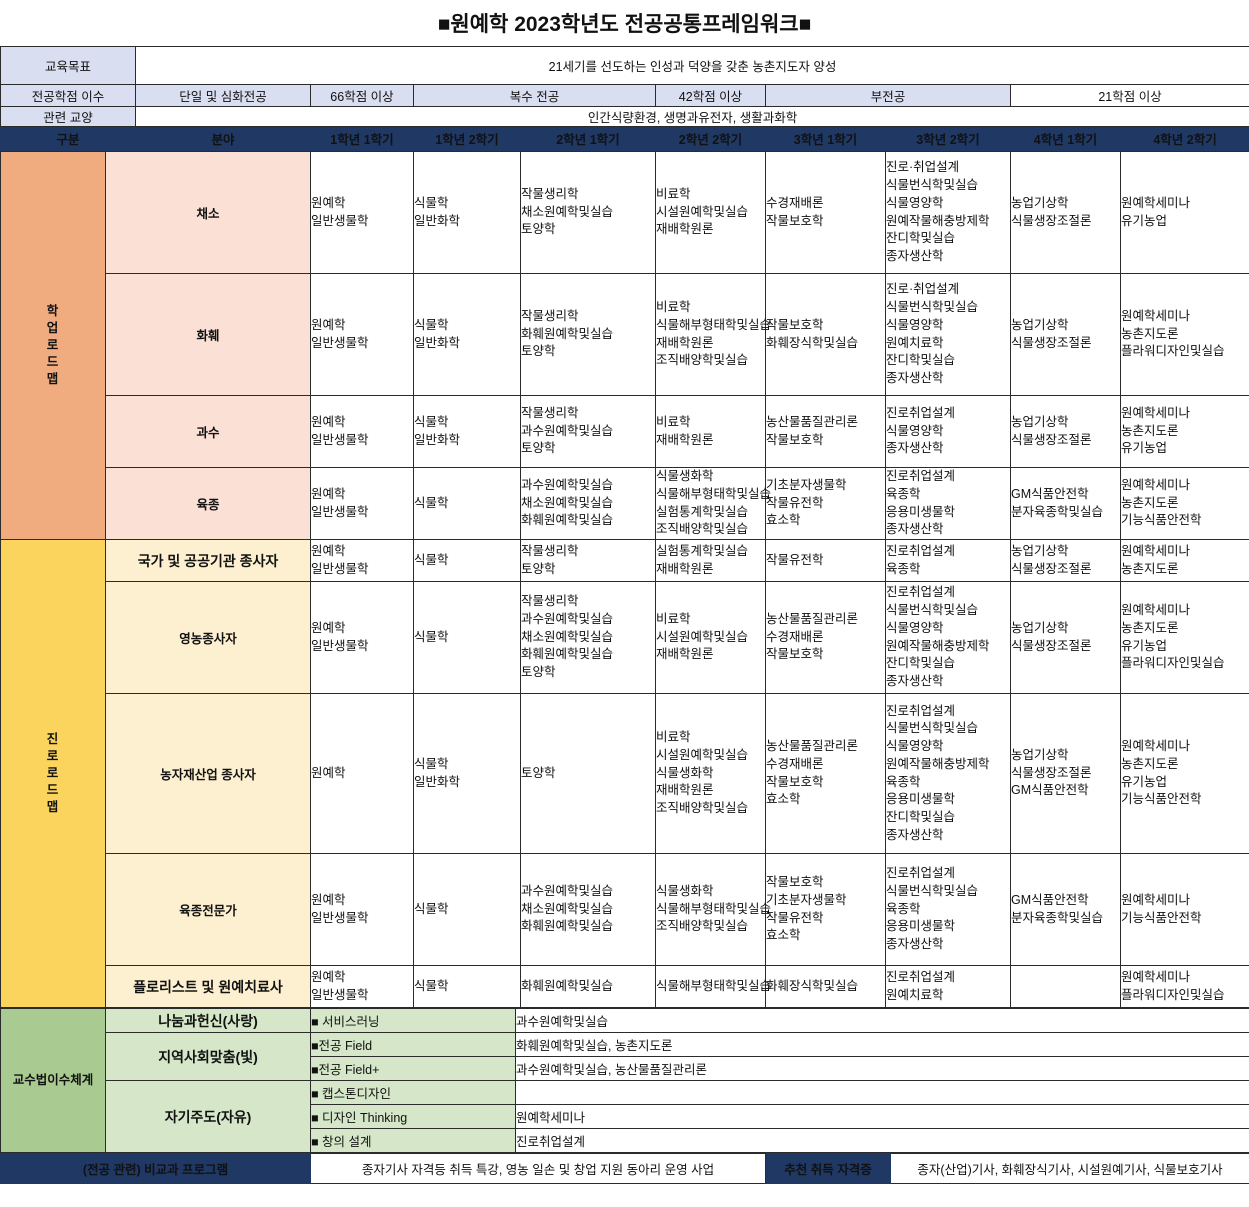  What do you see at coordinates (1129, 95) in the screenshot?
I see `credit-minor-value: 21학점 이상` at bounding box center [1129, 95].